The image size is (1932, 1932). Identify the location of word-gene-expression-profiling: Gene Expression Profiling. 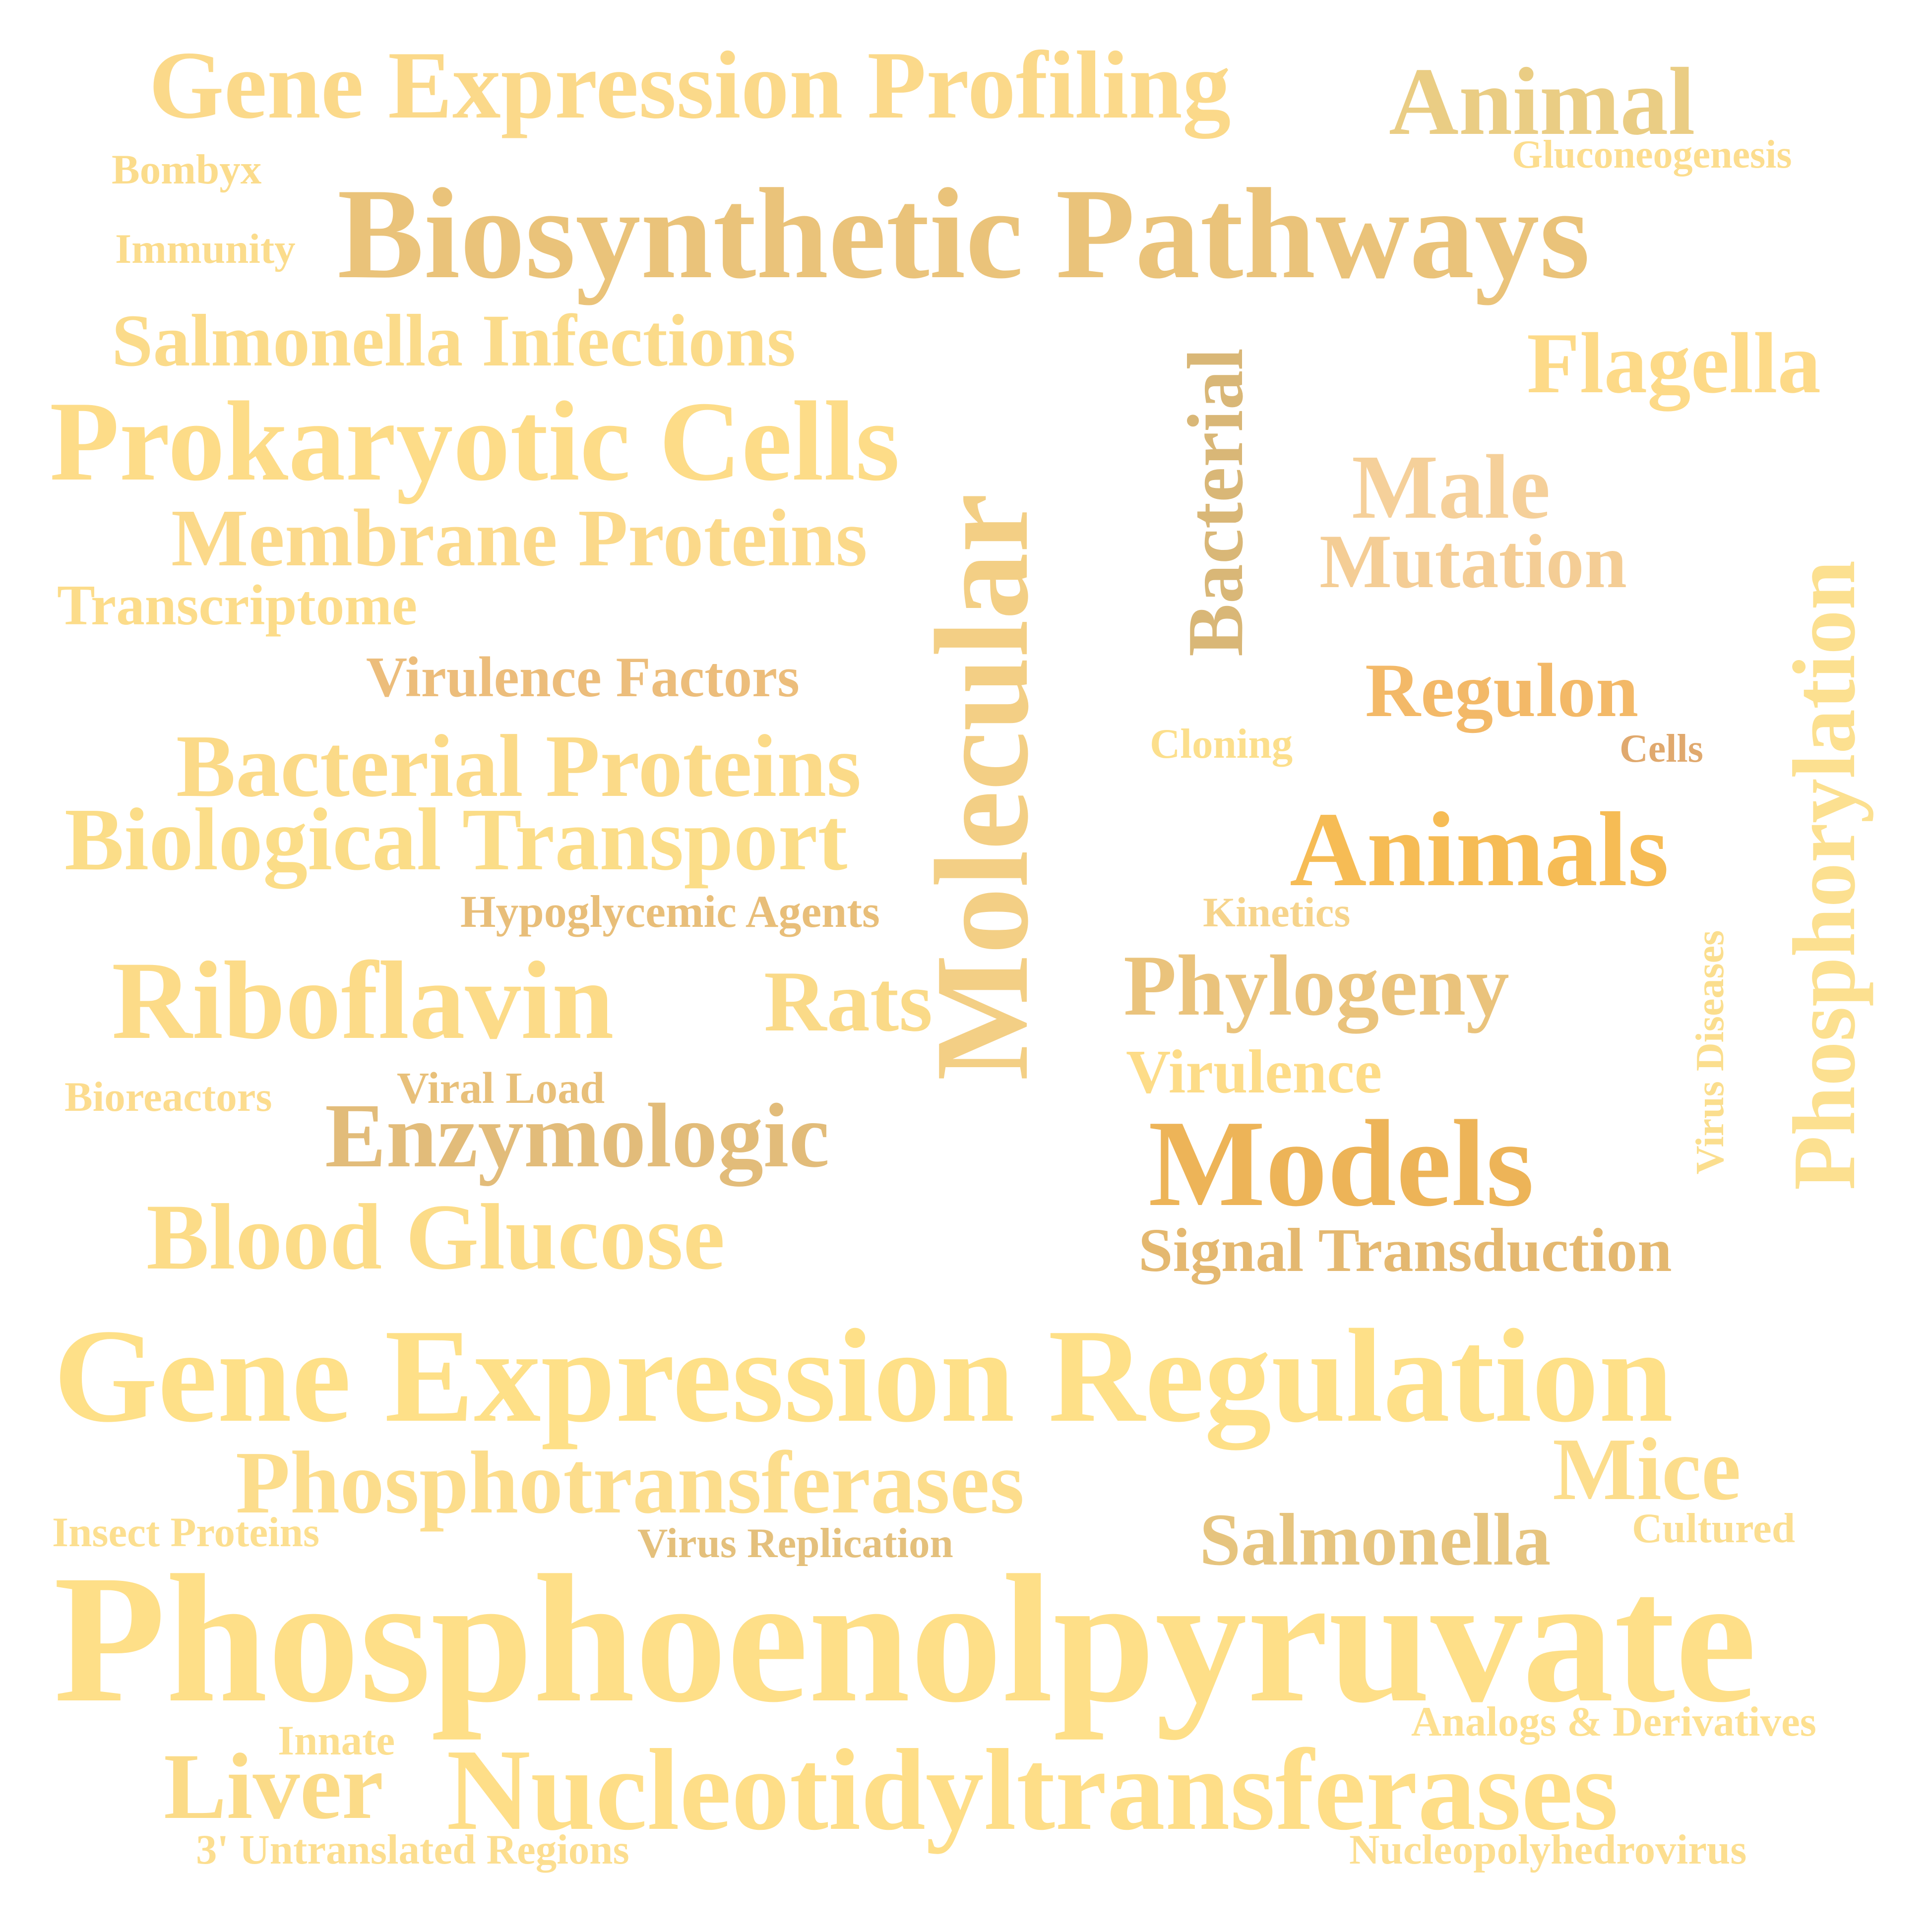
(690, 85).